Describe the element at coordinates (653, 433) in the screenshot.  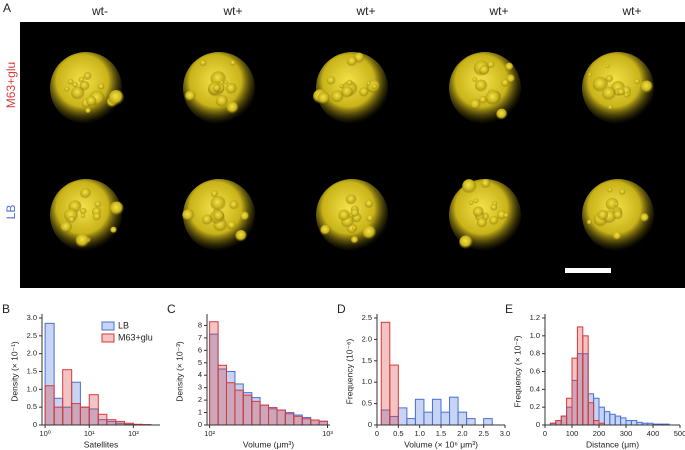
I see `x-tick-label: 400` at that location.